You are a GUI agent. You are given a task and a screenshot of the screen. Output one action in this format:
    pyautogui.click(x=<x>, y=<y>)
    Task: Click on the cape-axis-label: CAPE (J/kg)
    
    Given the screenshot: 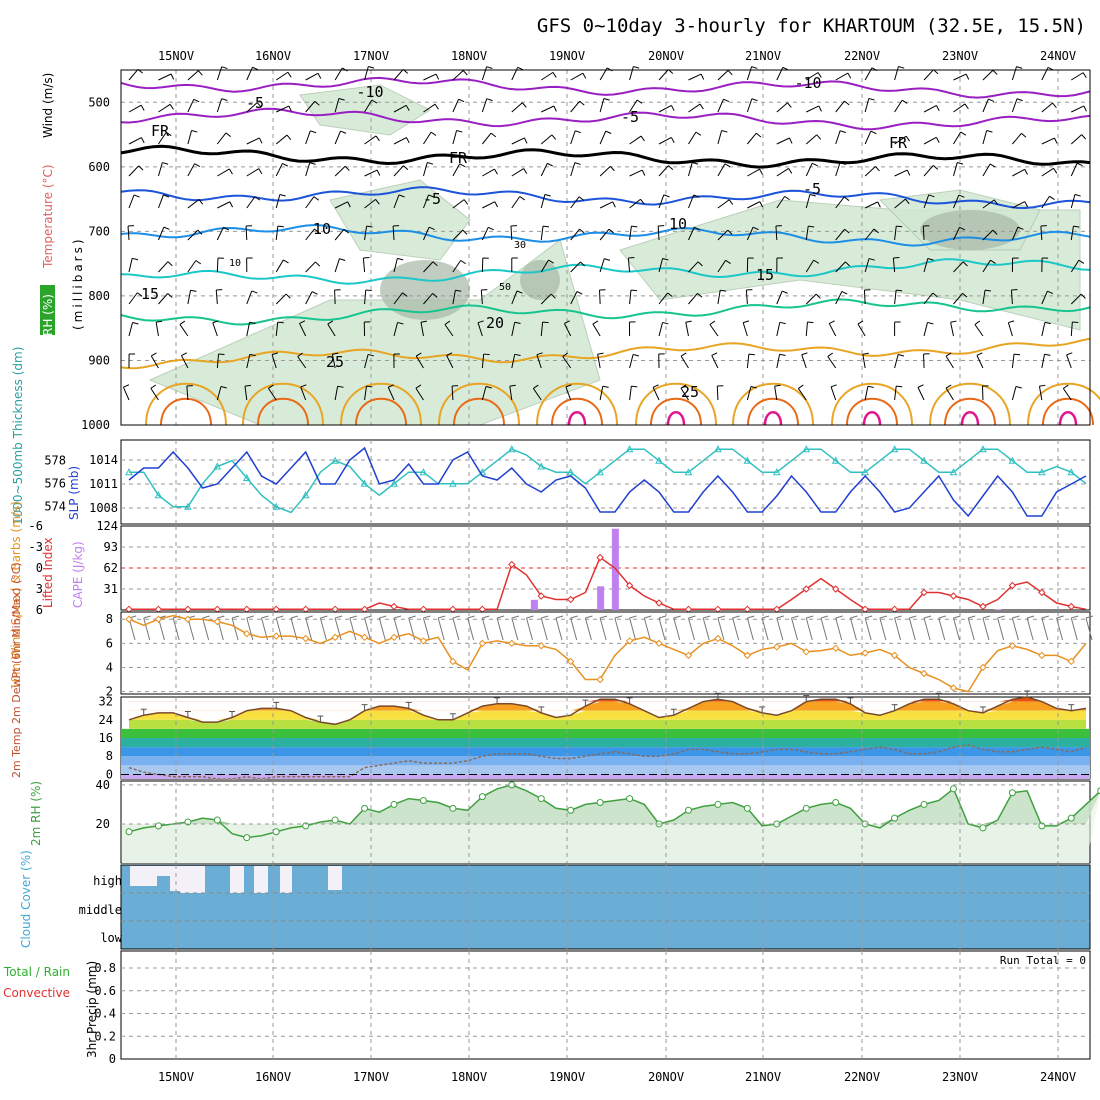 What is the action you would take?
    pyautogui.click(x=78, y=574)
    